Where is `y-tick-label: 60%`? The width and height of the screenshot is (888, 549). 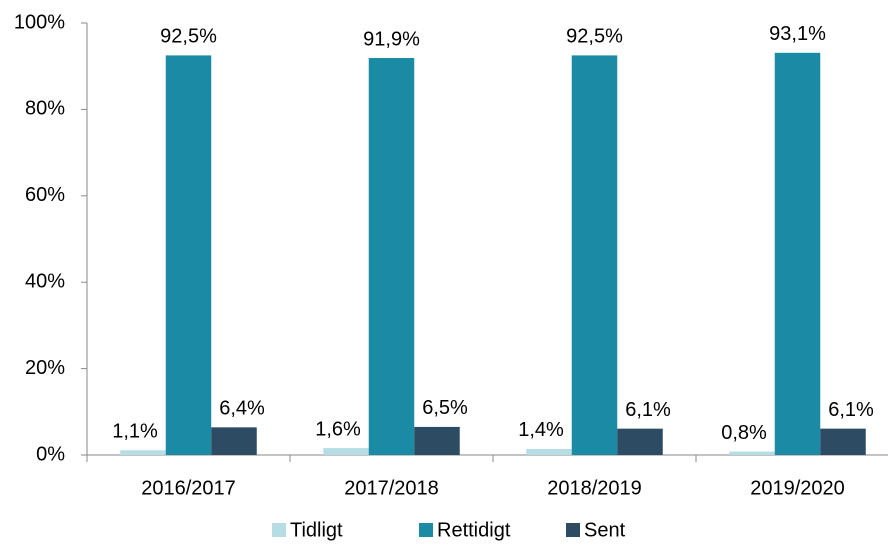 y-tick-label: 60% is located at coordinates (45, 195).